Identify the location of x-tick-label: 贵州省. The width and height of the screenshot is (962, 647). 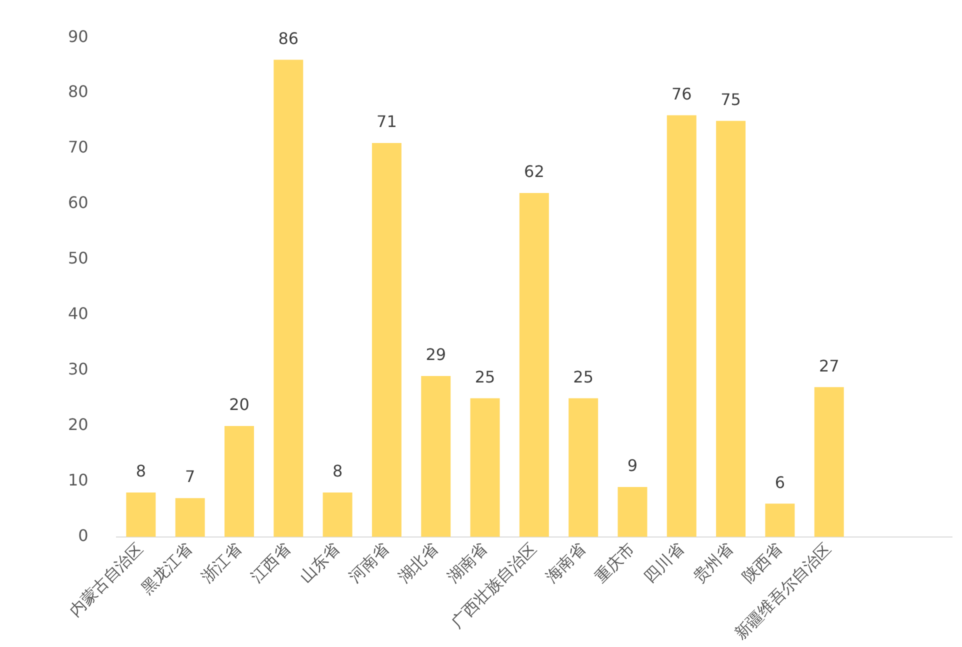
(713, 562).